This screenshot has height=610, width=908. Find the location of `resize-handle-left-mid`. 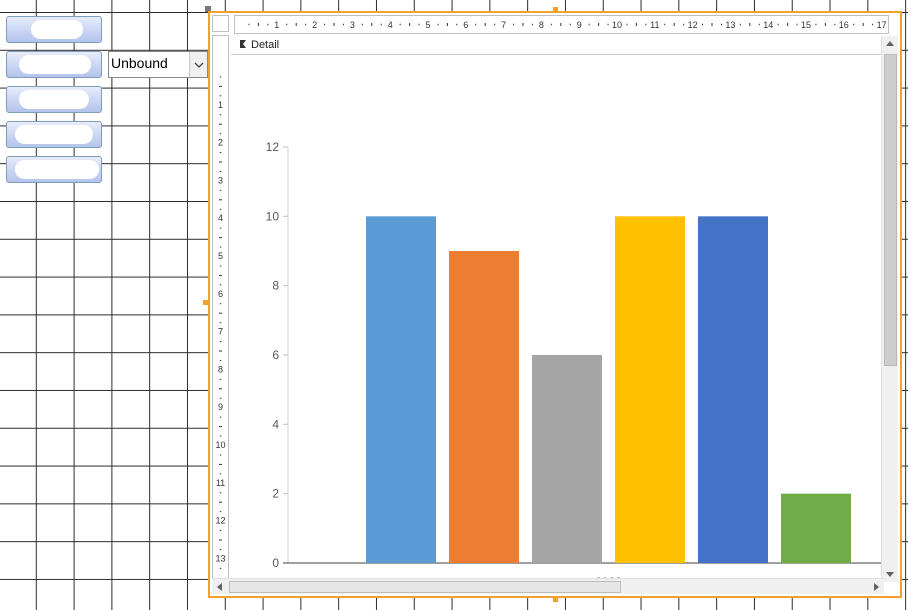

resize-handle-left-mid is located at coordinates (205, 302).